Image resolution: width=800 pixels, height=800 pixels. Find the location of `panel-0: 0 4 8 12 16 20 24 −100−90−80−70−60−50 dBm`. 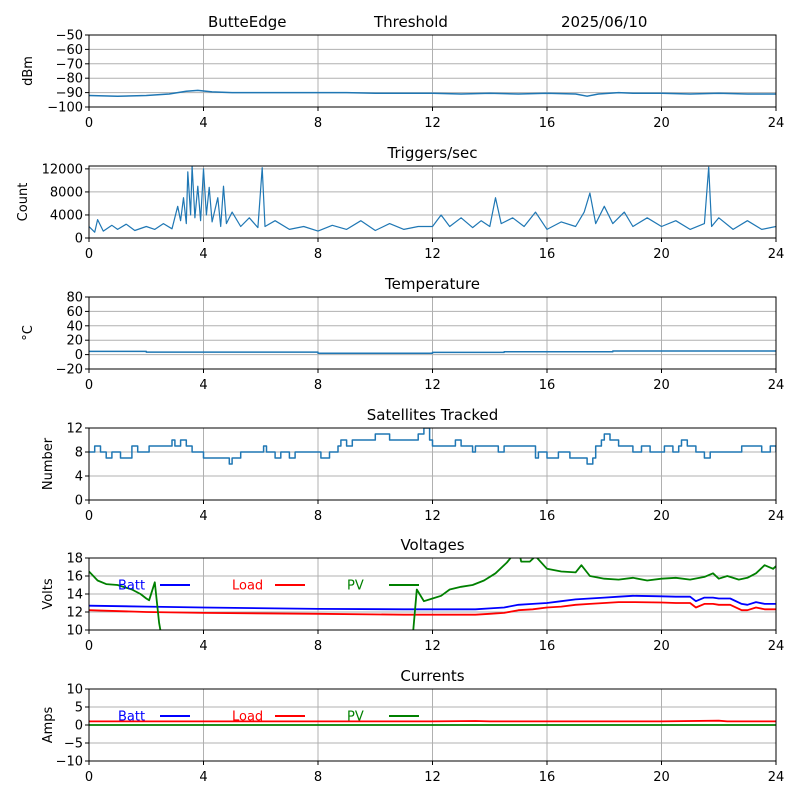

panel-0: 0 4 8 12 16 20 24 −100−90−80−70−60−50 dBm is located at coordinates (402, 80).